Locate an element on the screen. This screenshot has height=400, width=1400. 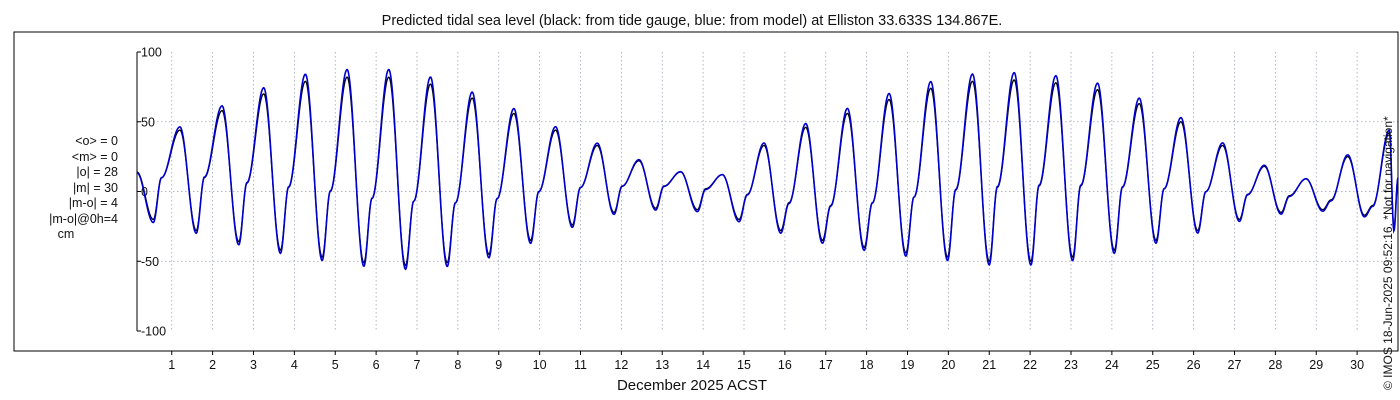
stat-mean-observed: <o> = 0 is located at coordinates (96, 141).